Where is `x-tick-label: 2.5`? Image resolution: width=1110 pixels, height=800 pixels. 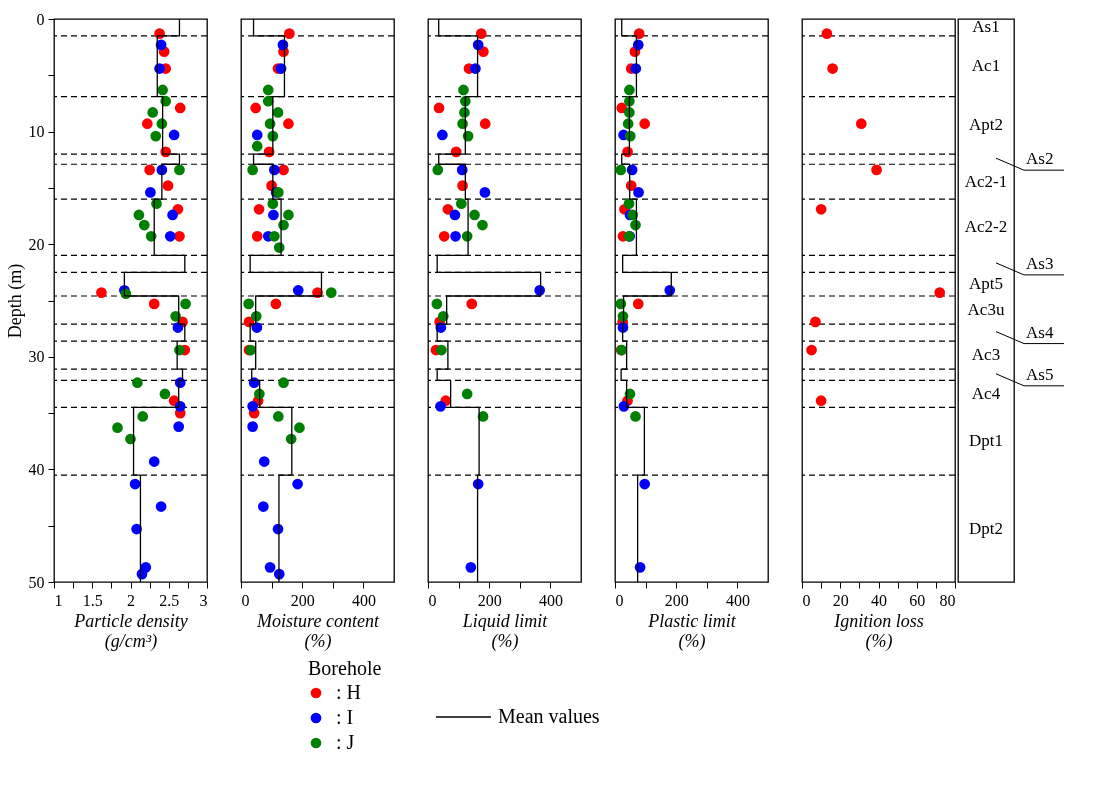 x-tick-label: 2.5 is located at coordinates (169, 600).